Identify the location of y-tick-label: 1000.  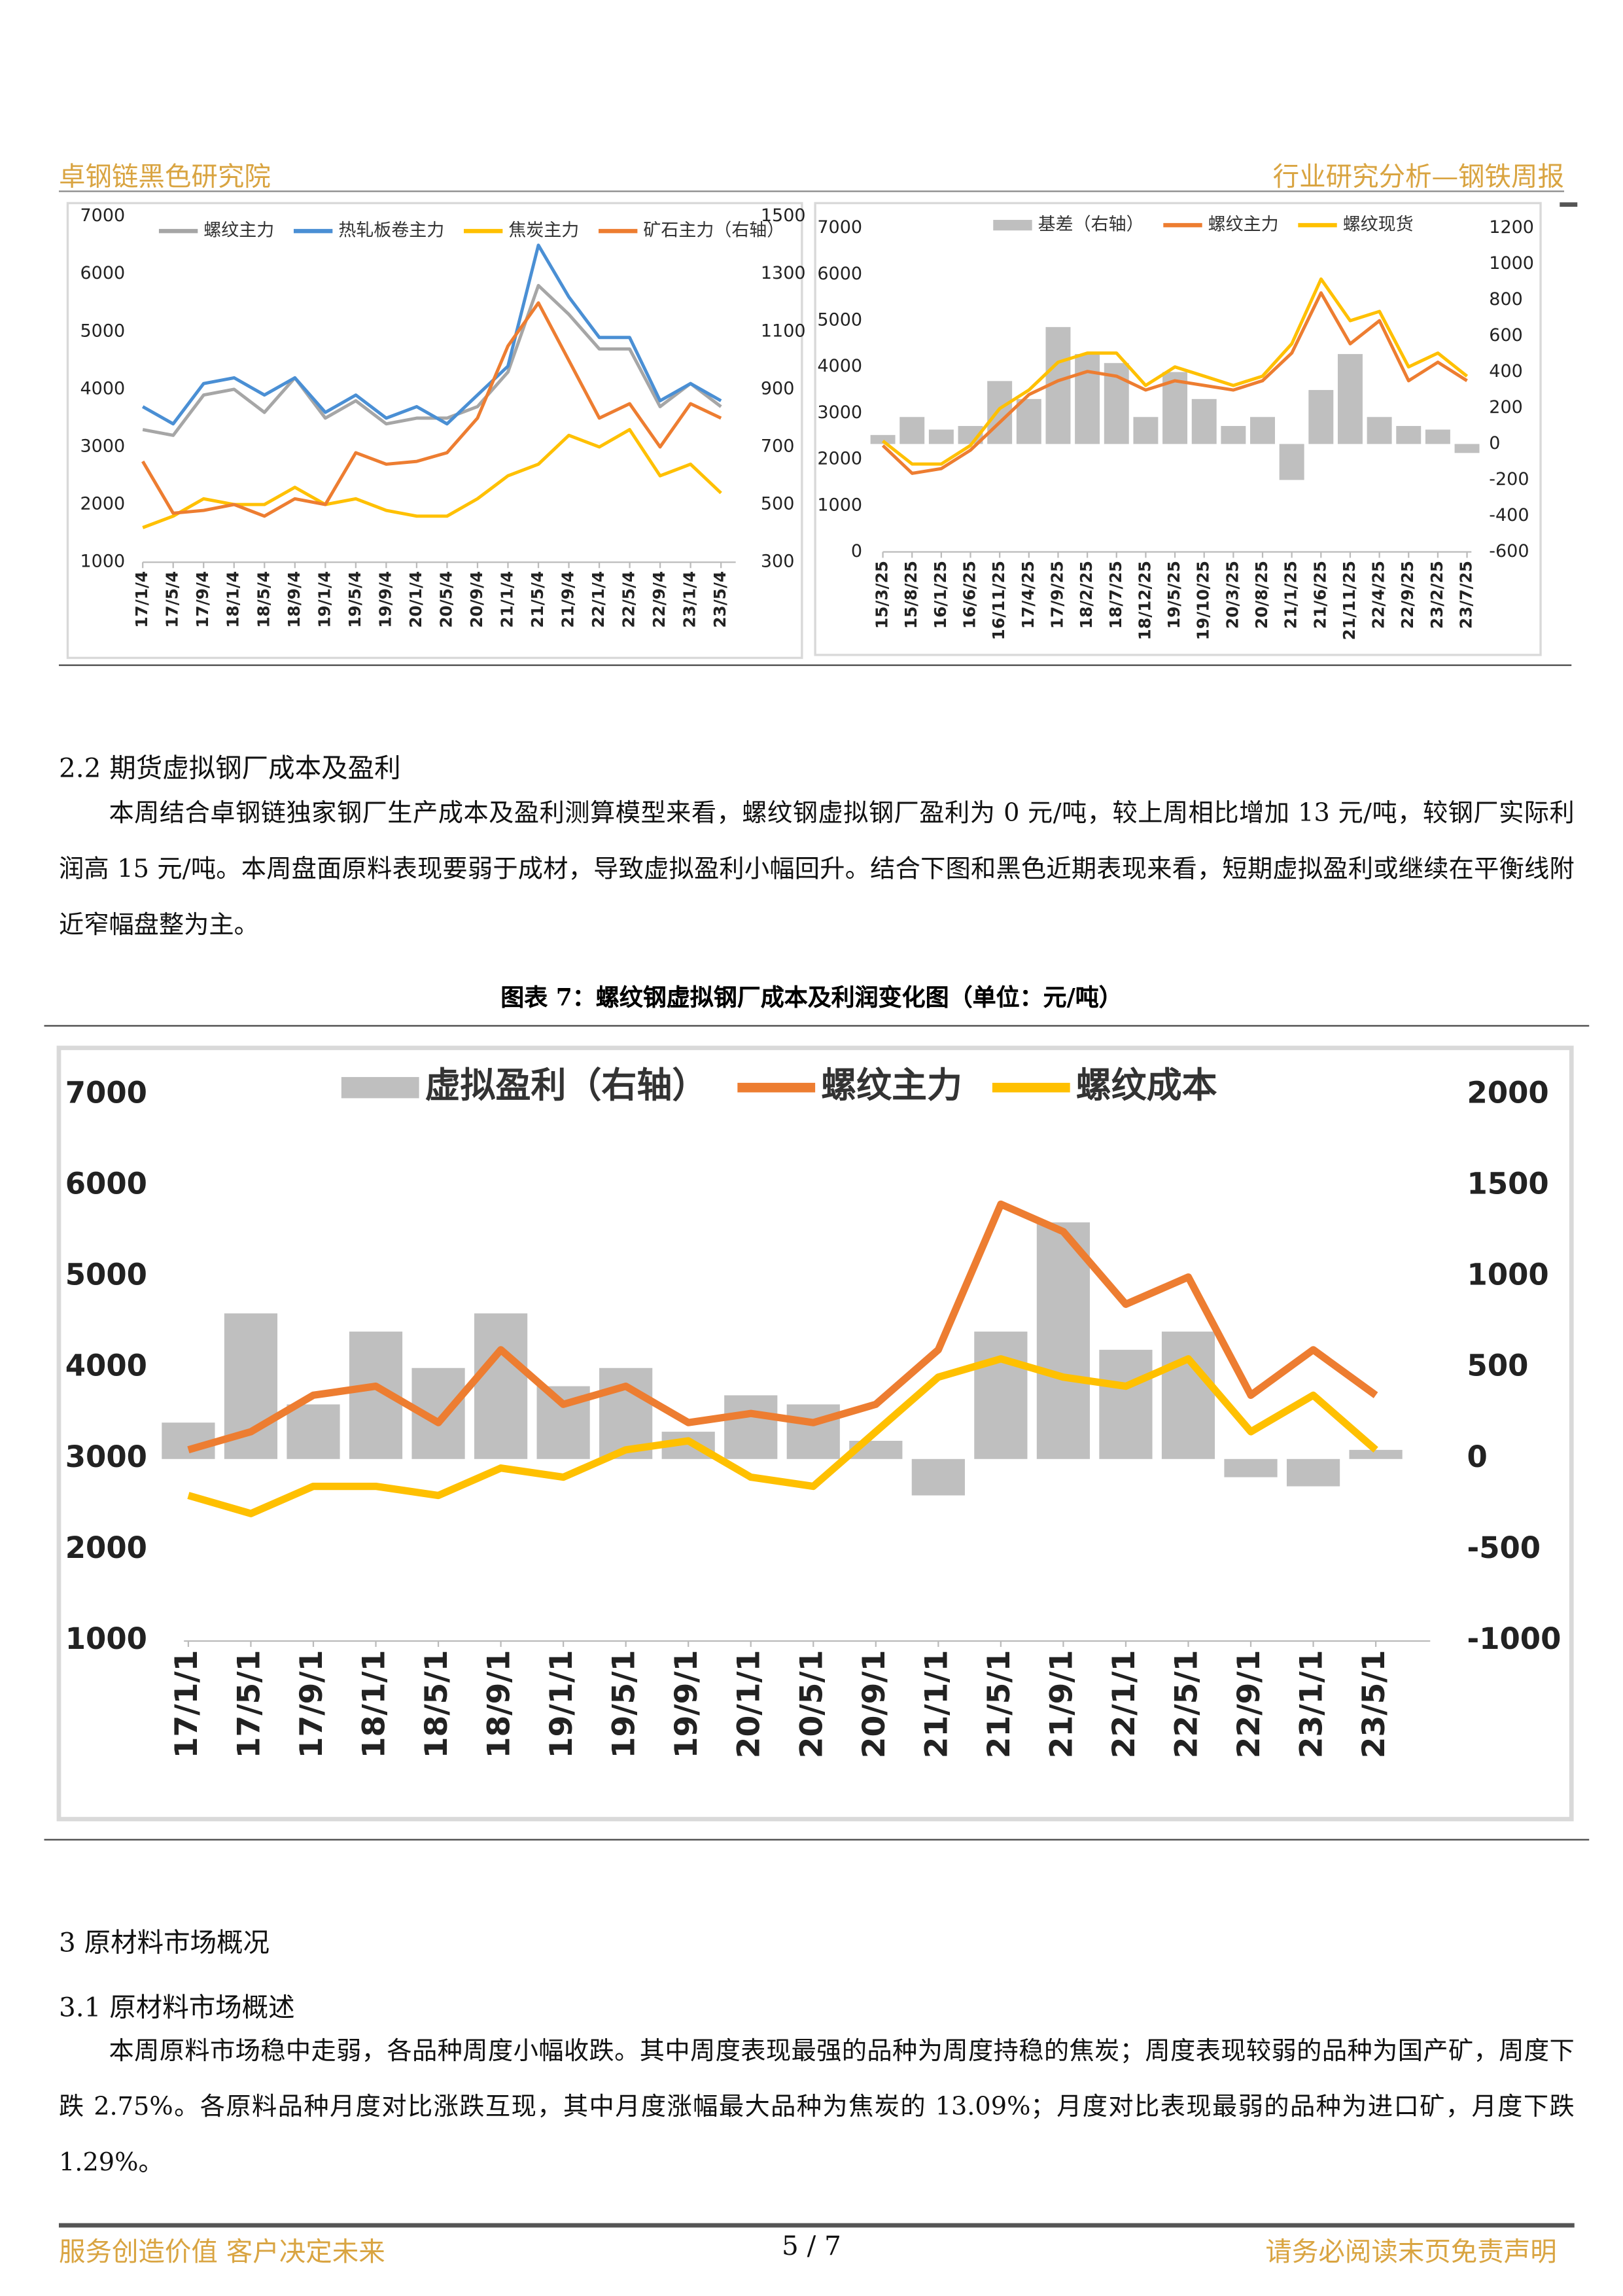
(839, 505).